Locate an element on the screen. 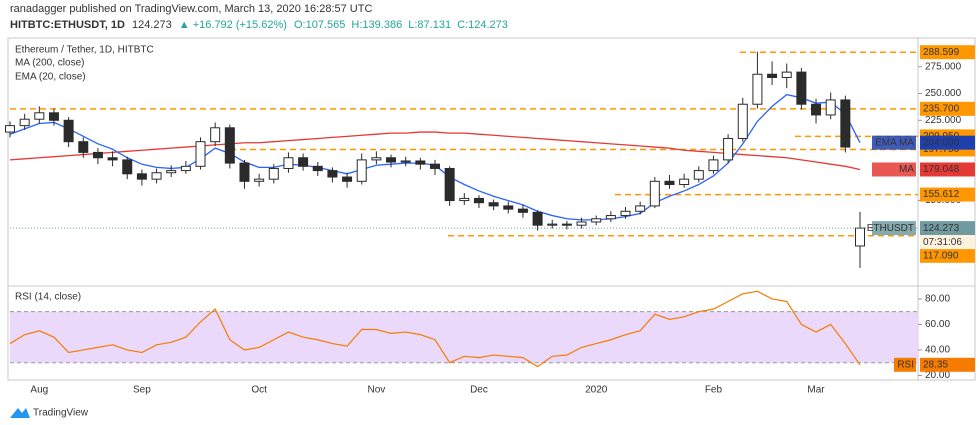 This screenshot has height=425, width=980. chart-title: Ethereum / Tether, 1D, HITBTC is located at coordinates (84, 50).